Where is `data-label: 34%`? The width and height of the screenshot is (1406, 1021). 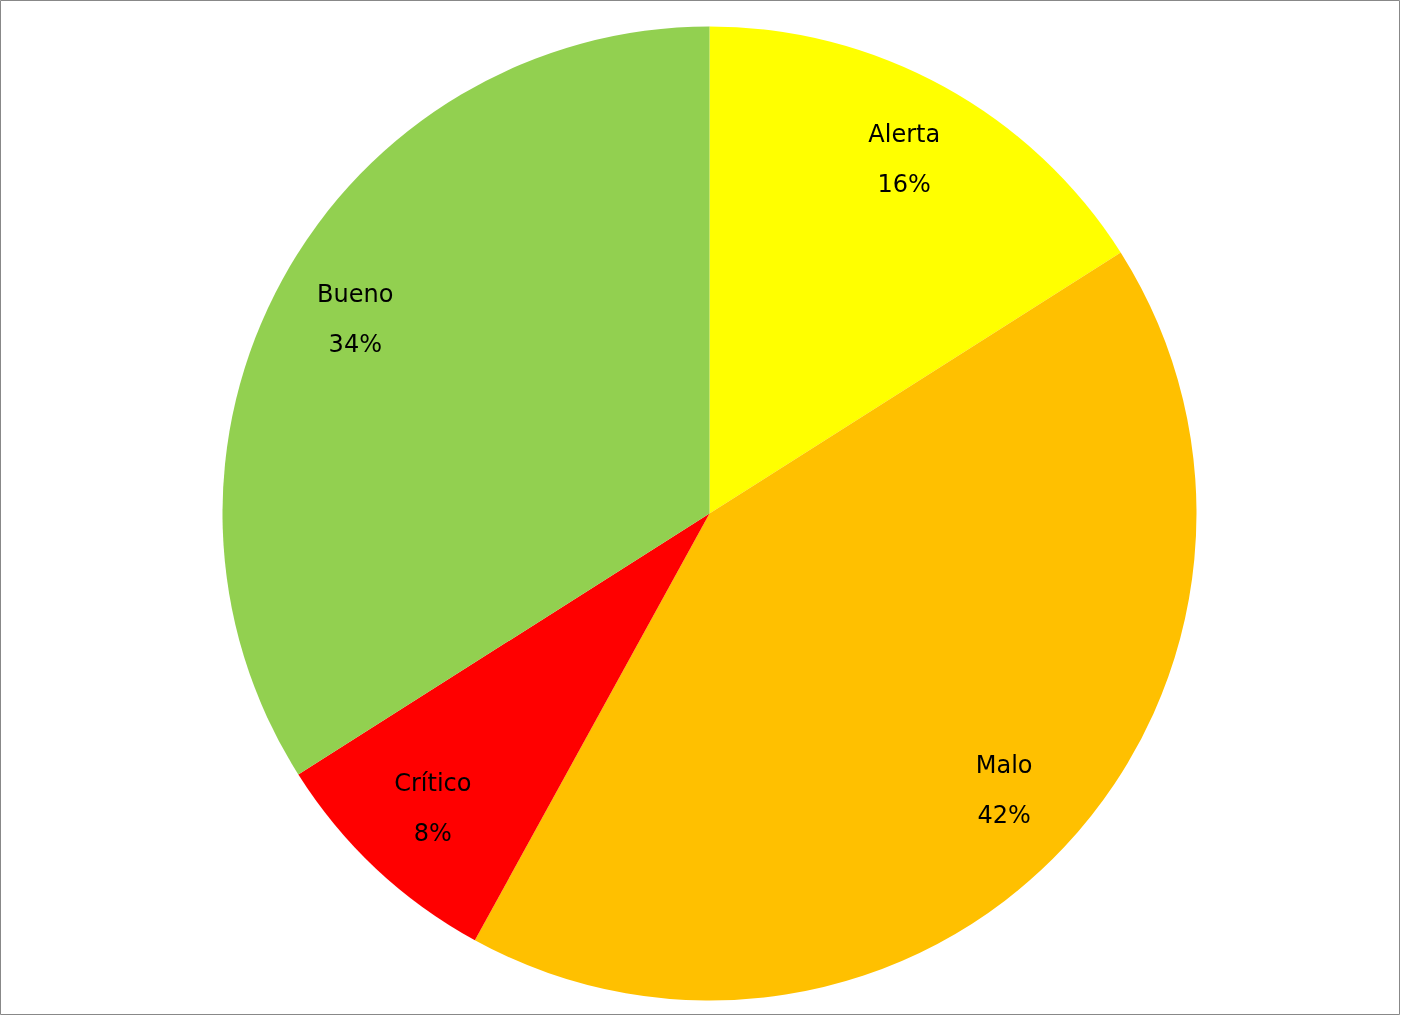 data-label: 34% is located at coordinates (355, 343).